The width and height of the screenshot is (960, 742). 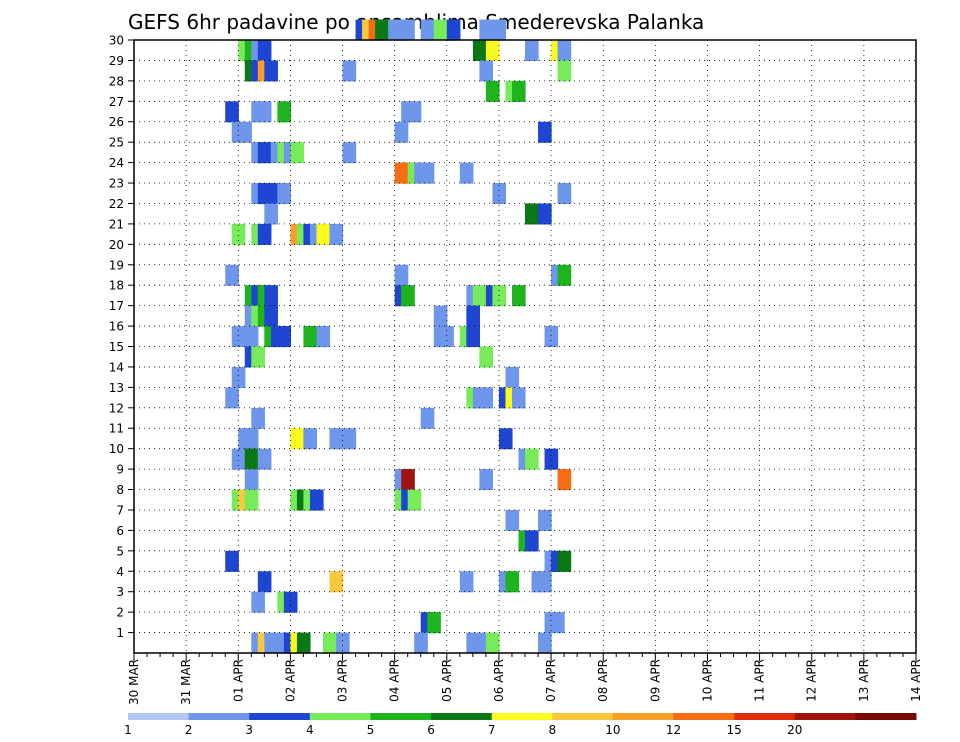 I want to click on x-tick-label: 06 APR, so click(x=499, y=680).